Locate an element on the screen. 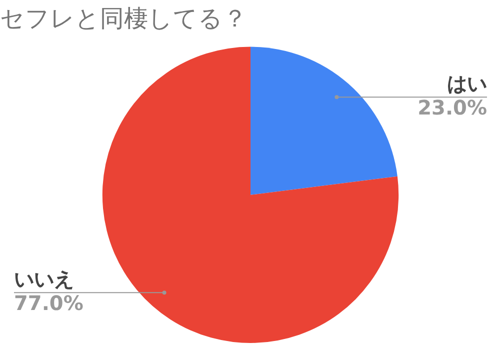 This screenshot has width=501, height=355. slice-label: いいえ is located at coordinates (44, 278).